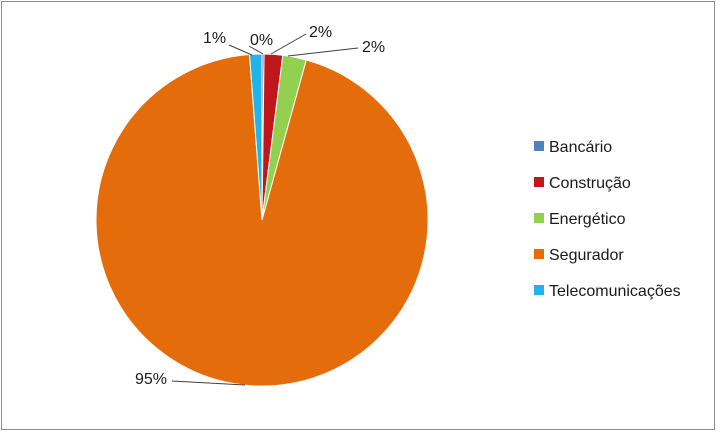  What do you see at coordinates (590, 183) in the screenshot?
I see `legend-label-1: Construção` at bounding box center [590, 183].